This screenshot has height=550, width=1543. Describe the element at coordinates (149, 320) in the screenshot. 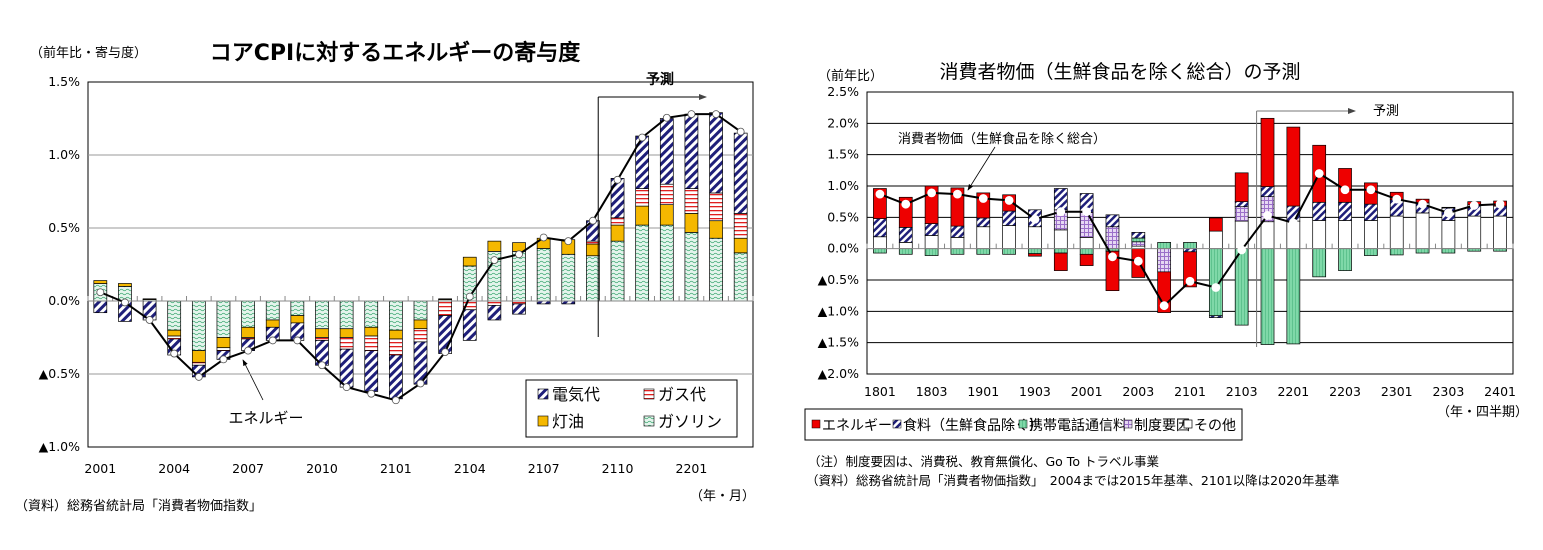

I see `line-point-2003` at that location.